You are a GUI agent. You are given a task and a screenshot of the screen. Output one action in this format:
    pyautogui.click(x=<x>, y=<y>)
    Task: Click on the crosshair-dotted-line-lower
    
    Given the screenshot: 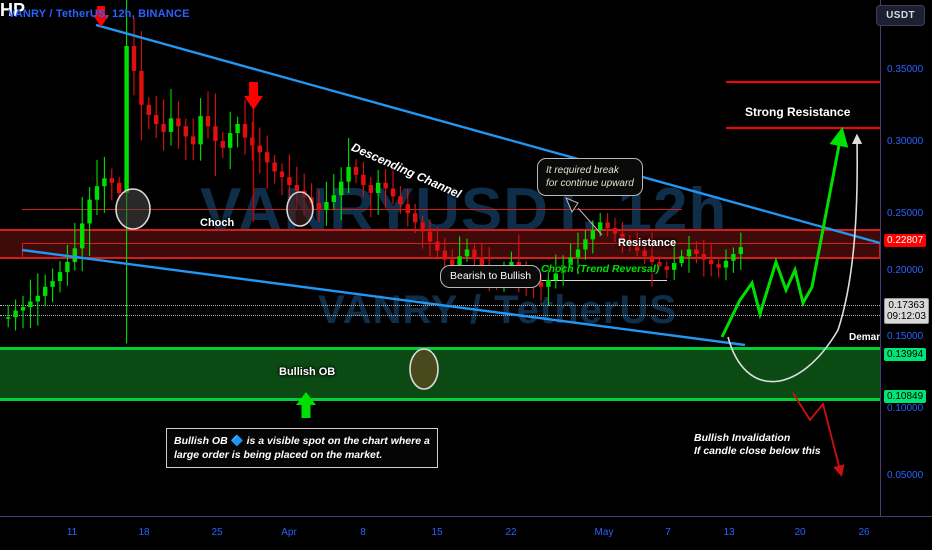 What is the action you would take?
    pyautogui.click(x=440, y=315)
    